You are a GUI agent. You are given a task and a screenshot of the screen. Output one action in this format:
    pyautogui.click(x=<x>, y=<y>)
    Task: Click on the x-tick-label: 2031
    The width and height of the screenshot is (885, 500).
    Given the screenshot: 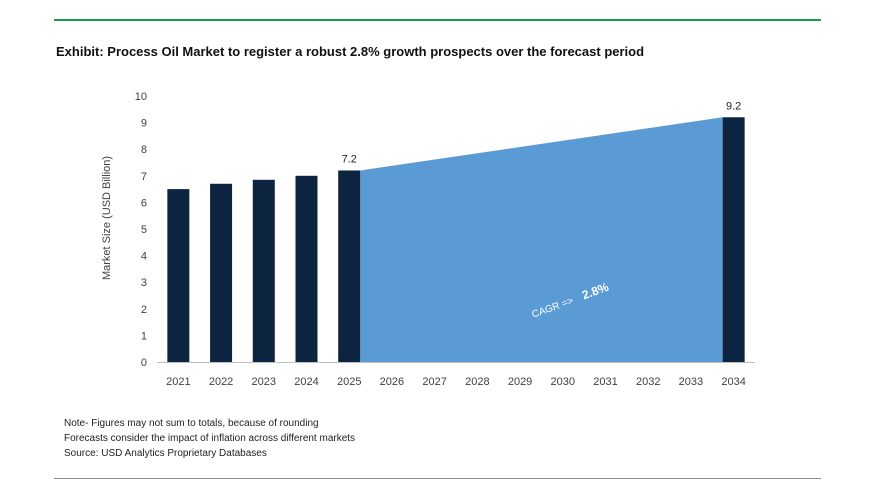 What is the action you would take?
    pyautogui.click(x=605, y=382)
    